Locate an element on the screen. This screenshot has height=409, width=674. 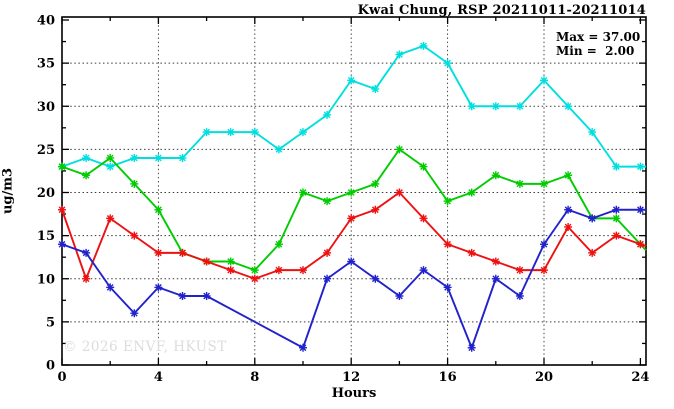
x-tick-label-8: 8 is located at coordinates (254, 377).